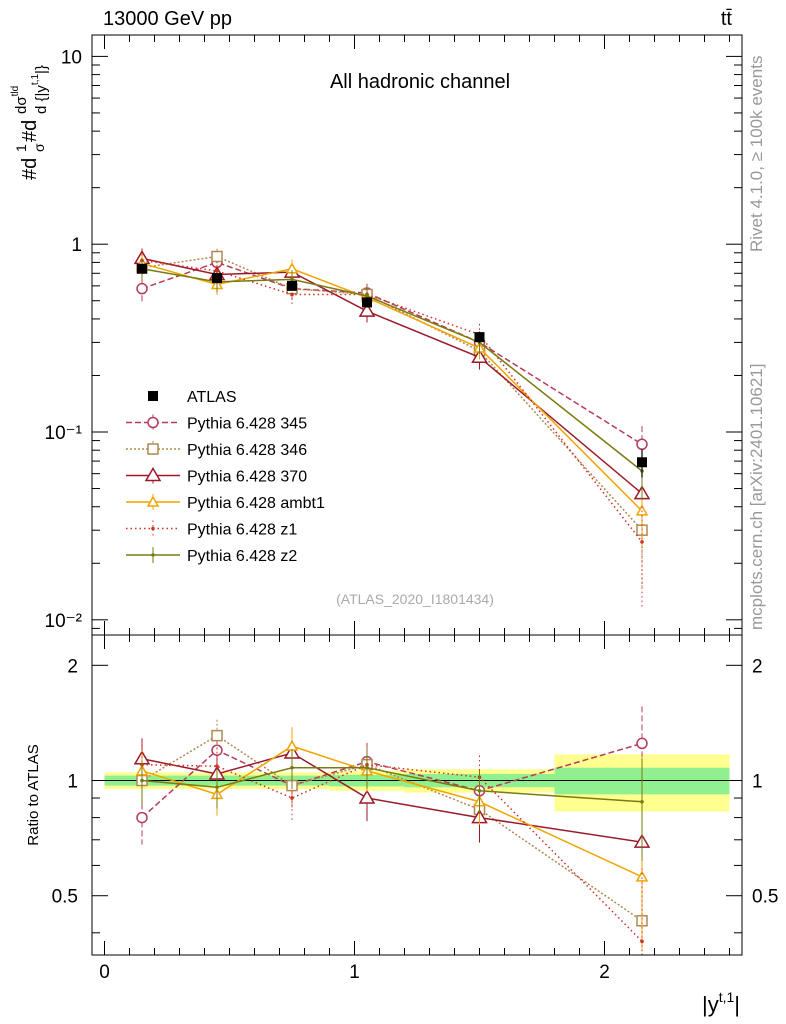 Image resolution: width=786 pixels, height=1024 pixels. What do you see at coordinates (757, 666) in the screenshot?
I see `ratio-tick-label-right: 2` at bounding box center [757, 666].